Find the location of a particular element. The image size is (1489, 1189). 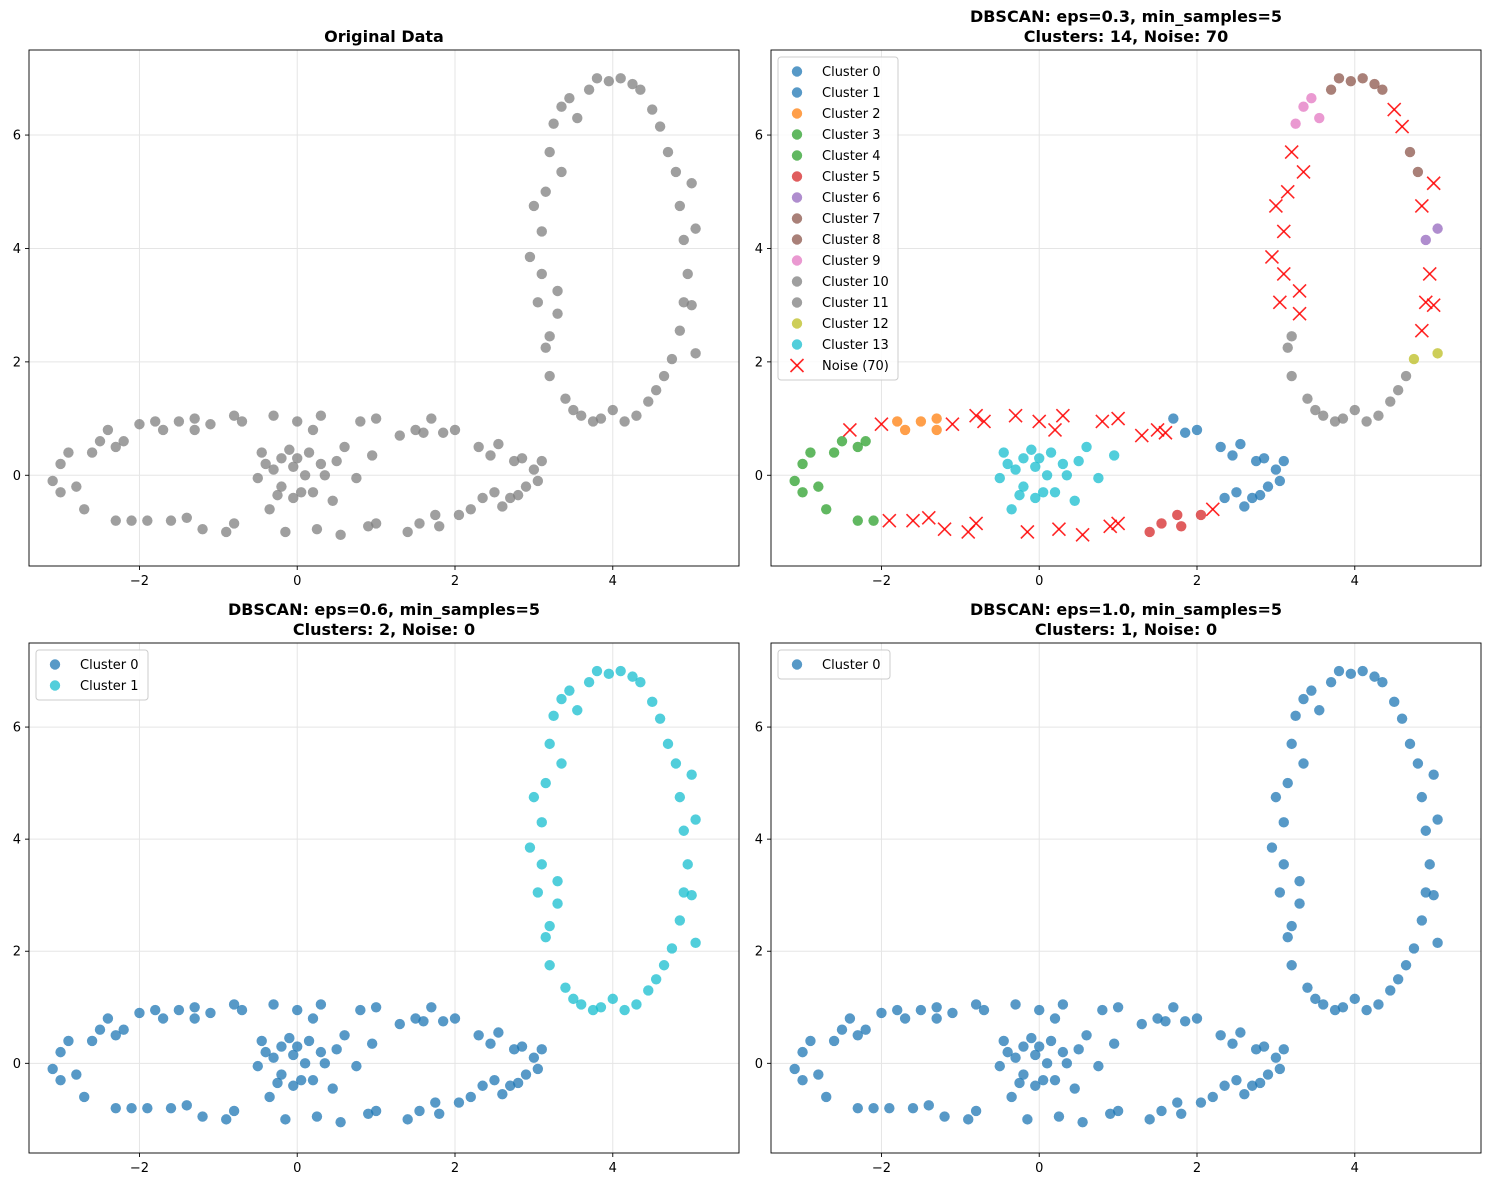

x-tick-label: 0 is located at coordinates (297, 581).